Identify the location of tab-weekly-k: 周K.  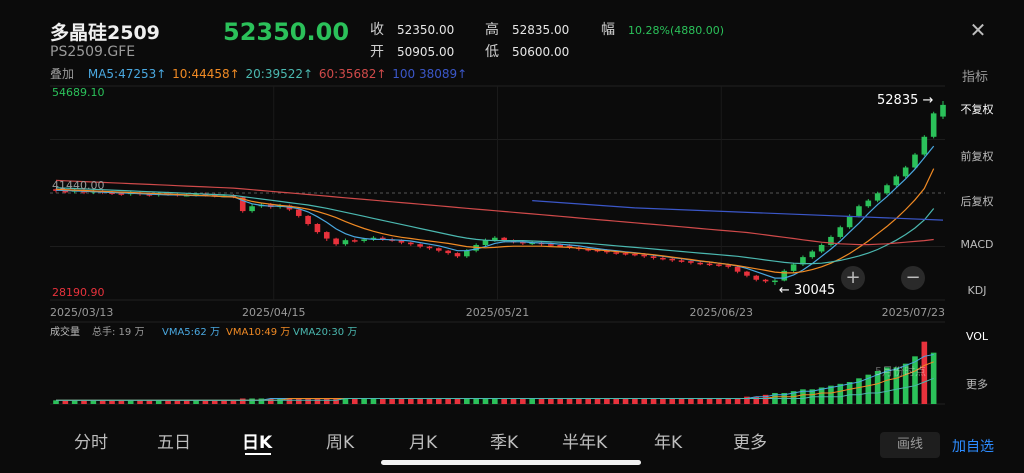
(340, 443).